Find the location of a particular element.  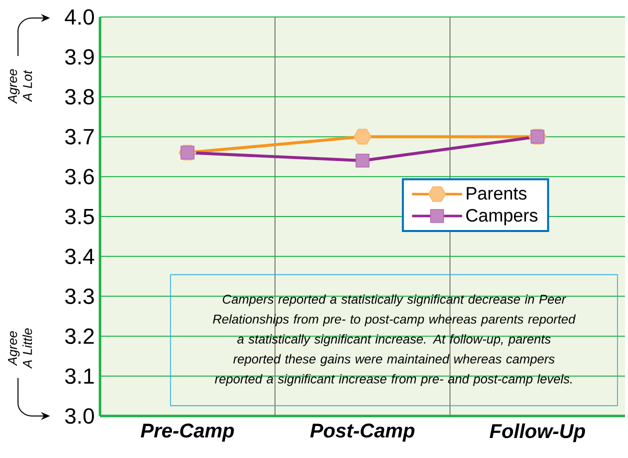

legend-label: Campers is located at coordinates (502, 217).